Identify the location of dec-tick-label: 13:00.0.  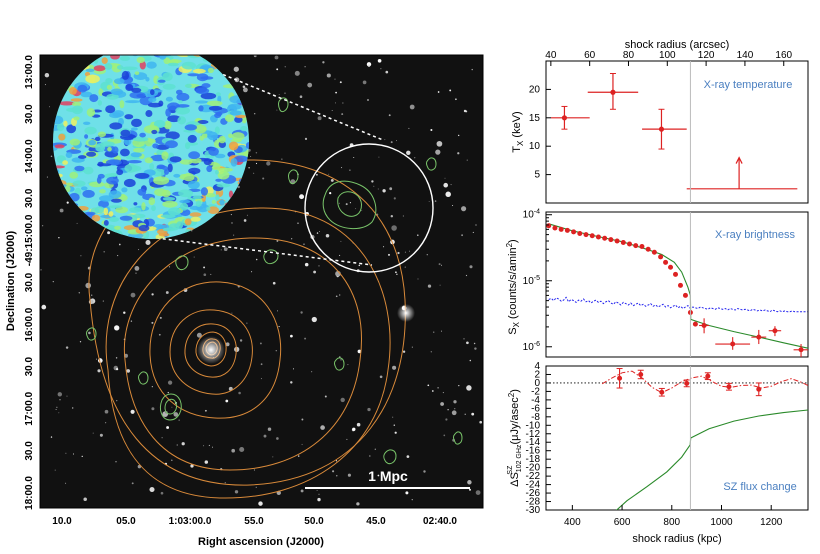
(29, 72).